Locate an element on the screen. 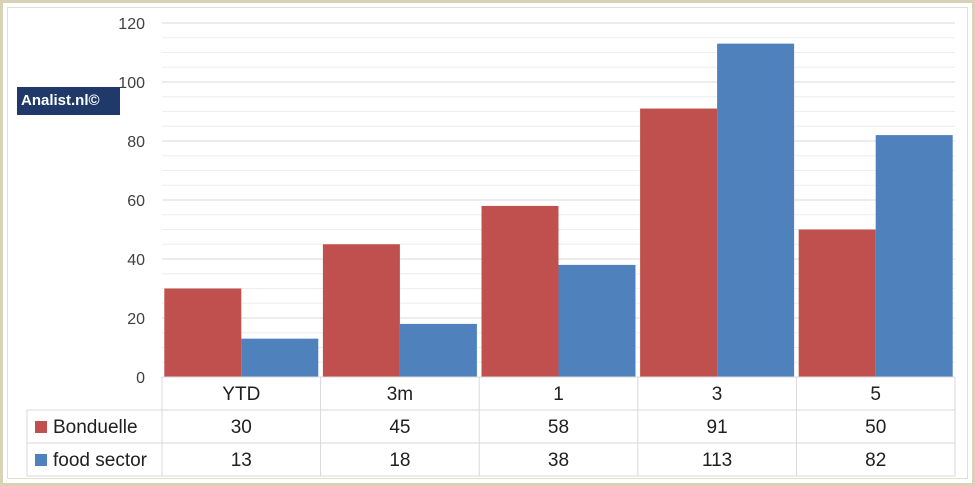 This screenshot has width=975, height=486. data-value-label: 30 is located at coordinates (241, 427).